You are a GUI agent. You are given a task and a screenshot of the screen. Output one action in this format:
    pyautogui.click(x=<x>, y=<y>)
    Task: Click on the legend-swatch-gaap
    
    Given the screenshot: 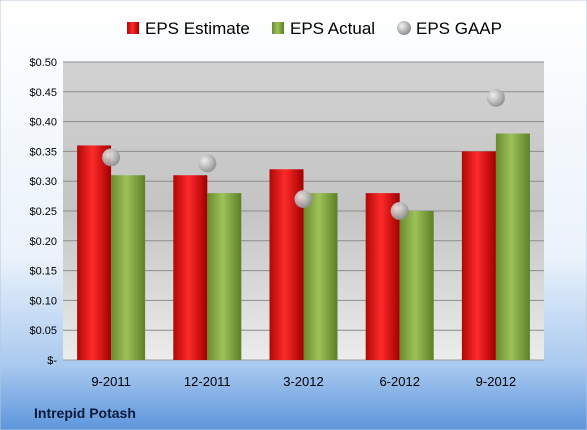 What is the action you would take?
    pyautogui.click(x=404, y=28)
    